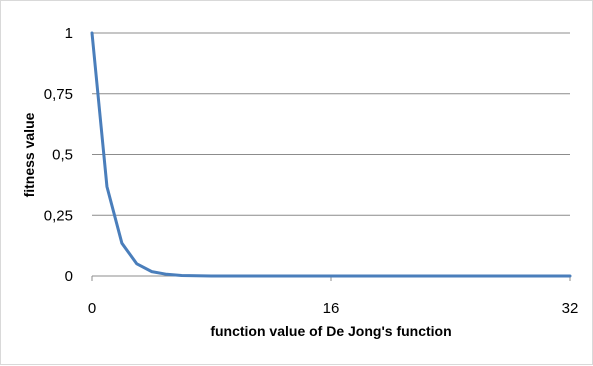  What do you see at coordinates (69, 33) in the screenshot?
I see `y-tick-label: 1` at bounding box center [69, 33].